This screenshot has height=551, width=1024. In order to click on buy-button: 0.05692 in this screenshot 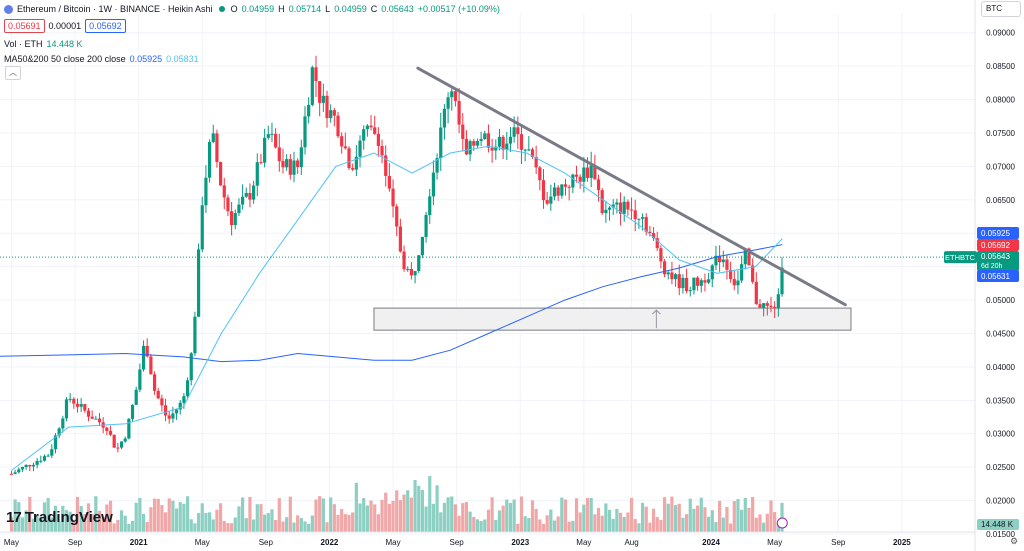, I will do `click(105, 26)`.